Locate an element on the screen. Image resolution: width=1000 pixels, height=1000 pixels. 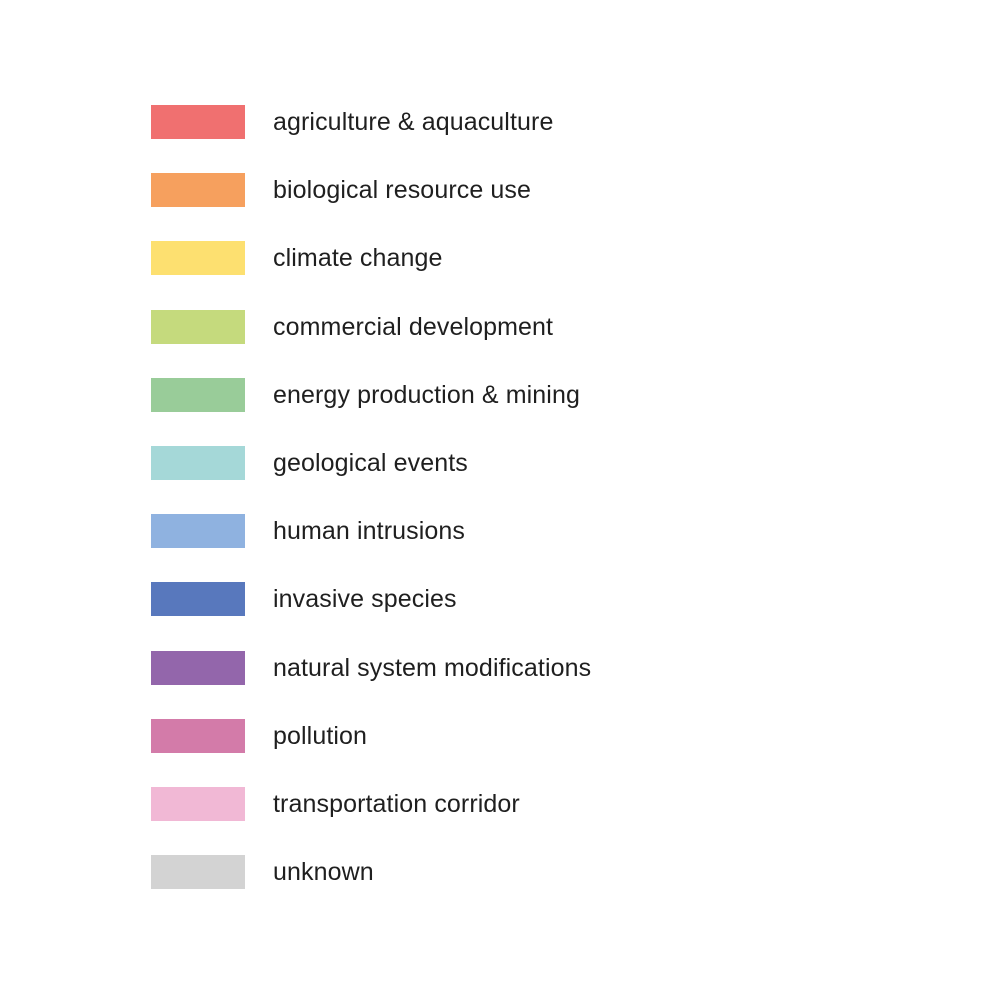
legend-item-human-intrusions: human intrusions is located at coordinates (501, 548).